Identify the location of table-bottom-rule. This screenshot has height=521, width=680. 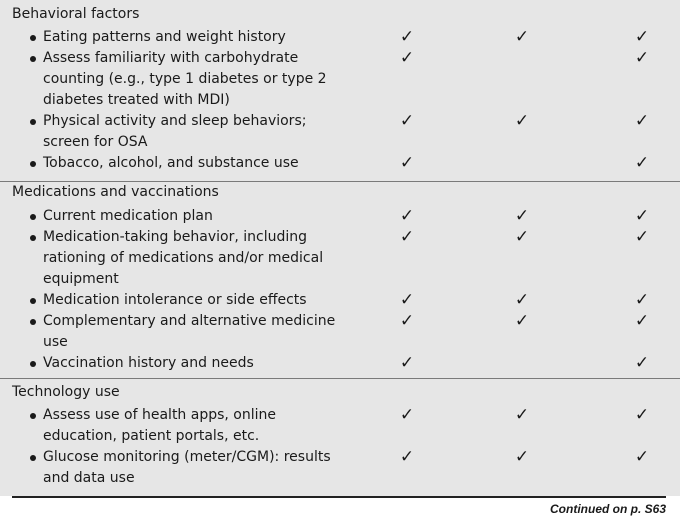
(339, 497).